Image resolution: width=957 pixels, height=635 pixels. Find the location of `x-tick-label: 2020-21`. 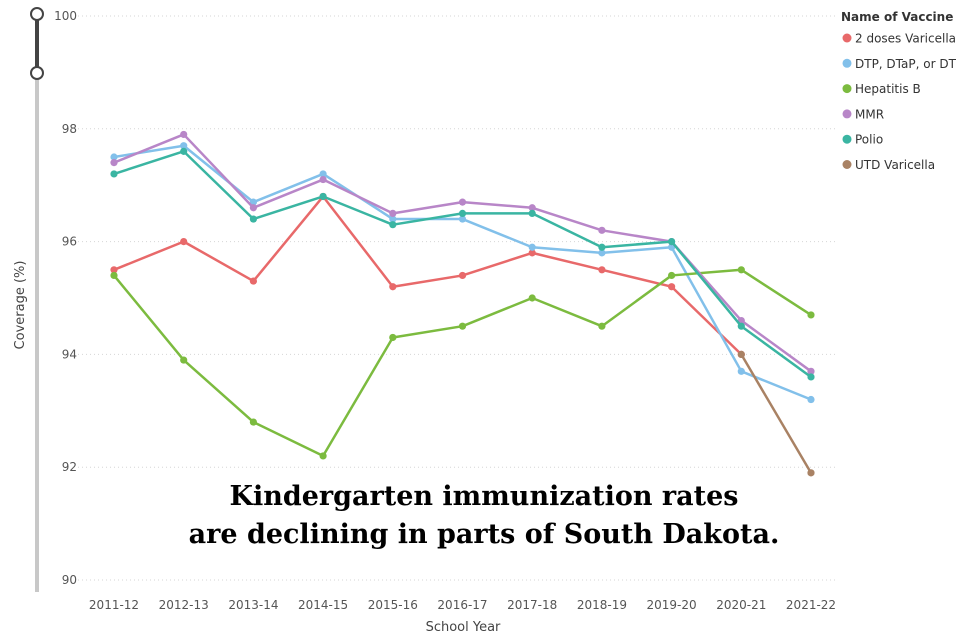

x-tick-label: 2020-21 is located at coordinates (741, 605).